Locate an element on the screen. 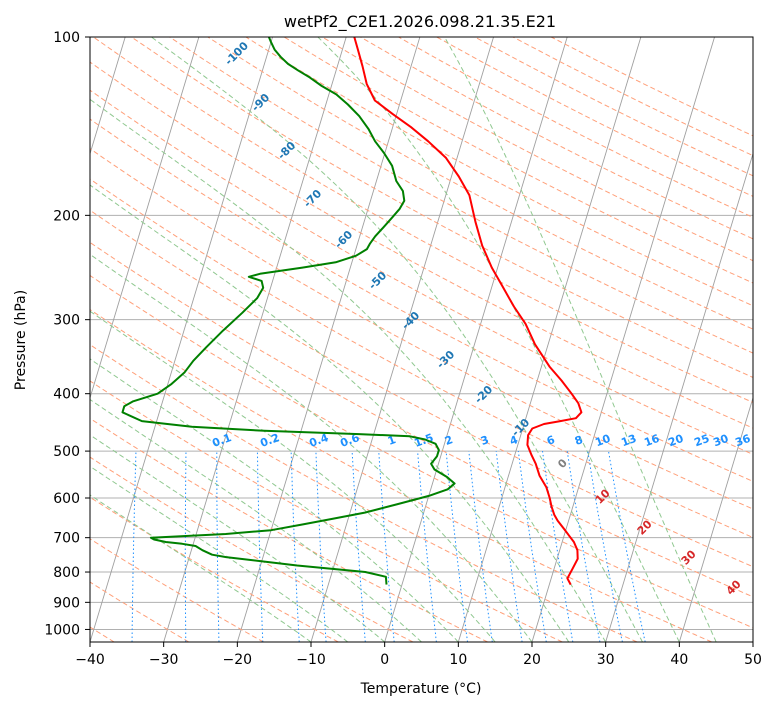  mixing-ratio-label: 30 is located at coordinates (720, 441).